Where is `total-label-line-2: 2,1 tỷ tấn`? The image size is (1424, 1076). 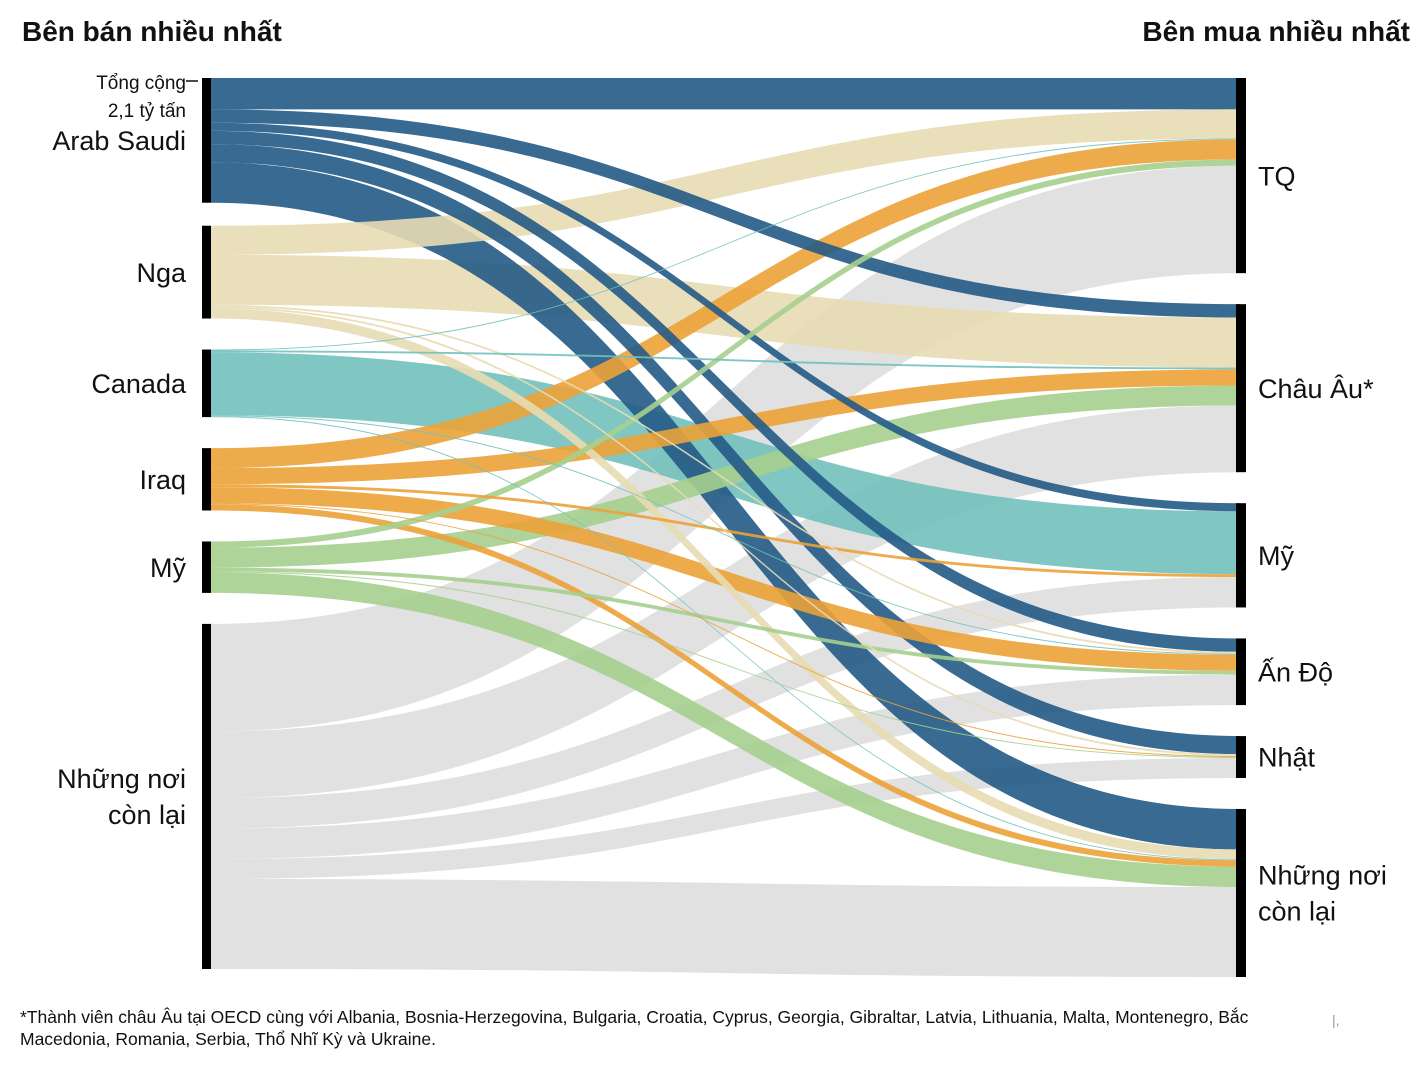 total-label-line-2: 2,1 tỷ tấn is located at coordinates (146, 111).